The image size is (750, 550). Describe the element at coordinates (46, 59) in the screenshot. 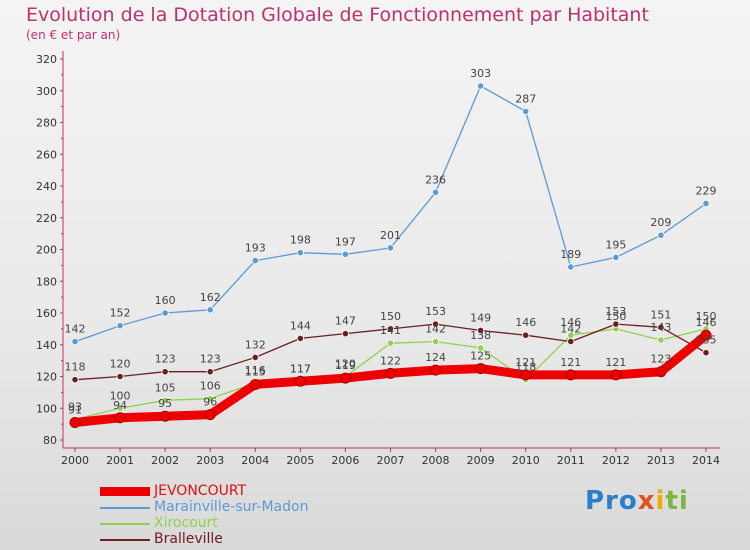

I see `y-tick-label-320: 320` at that location.